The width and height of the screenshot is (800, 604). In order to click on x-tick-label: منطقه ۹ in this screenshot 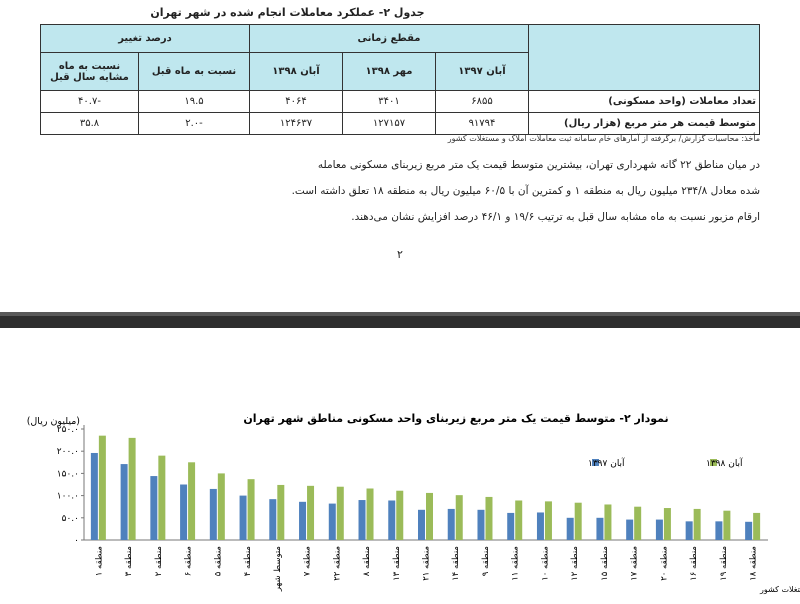, I will do `click(486, 561)`.